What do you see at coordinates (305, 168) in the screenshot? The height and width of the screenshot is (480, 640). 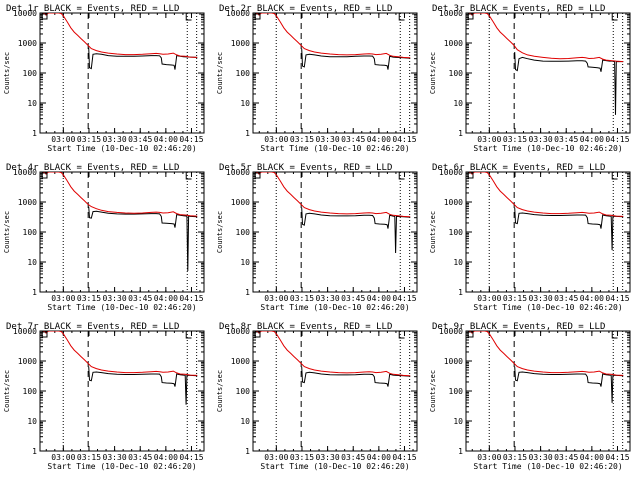 I see `chart-title: Det 5r BLACK = Events, RED = LLD` at bounding box center [305, 168].